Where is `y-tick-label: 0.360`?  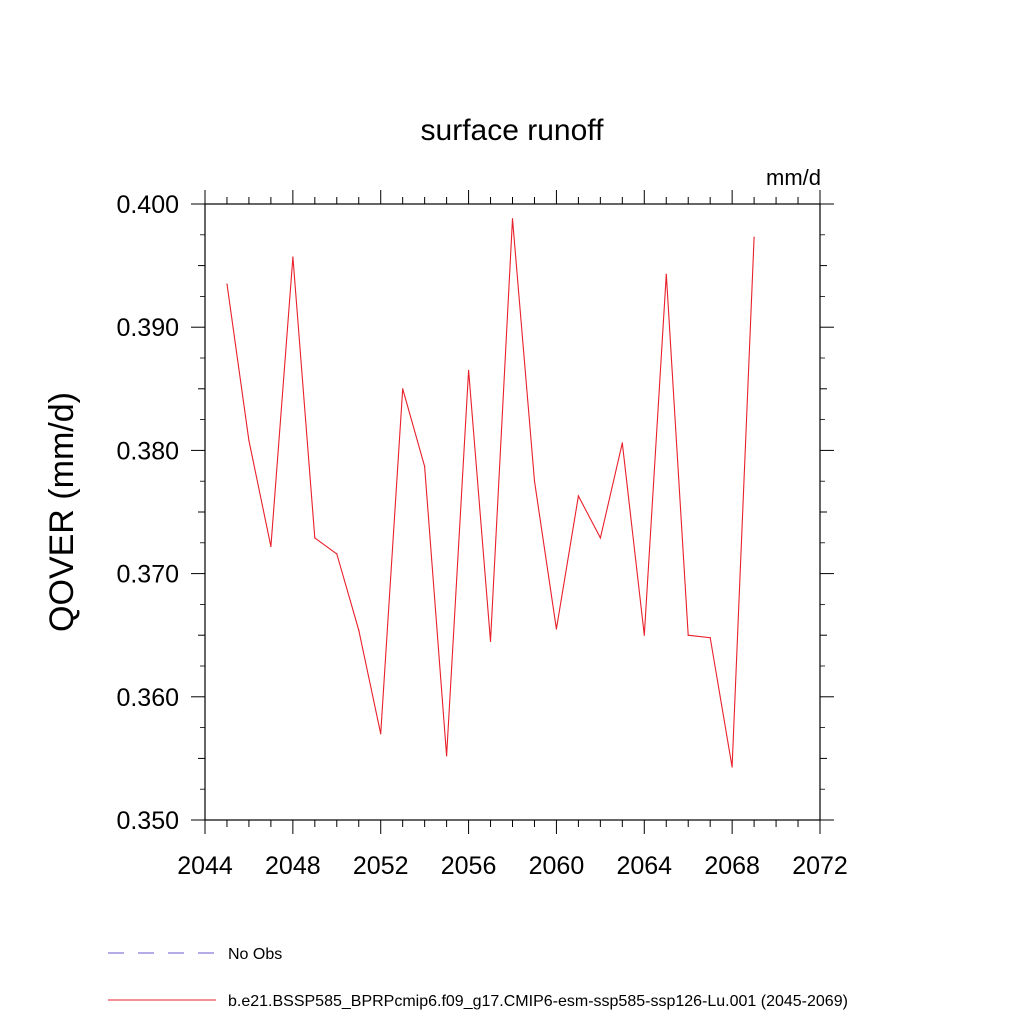
y-tick-label: 0.360 is located at coordinates (147, 698).